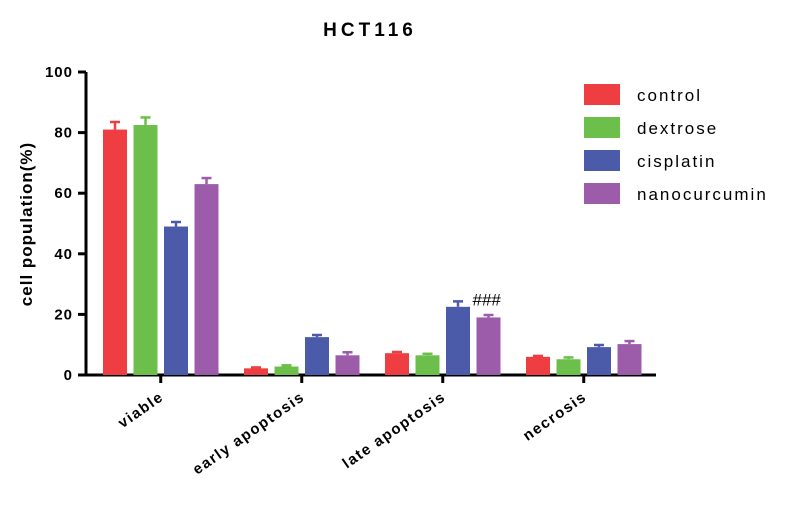 The height and width of the screenshot is (516, 795). I want to click on significance-annotation: ###, so click(487, 299).